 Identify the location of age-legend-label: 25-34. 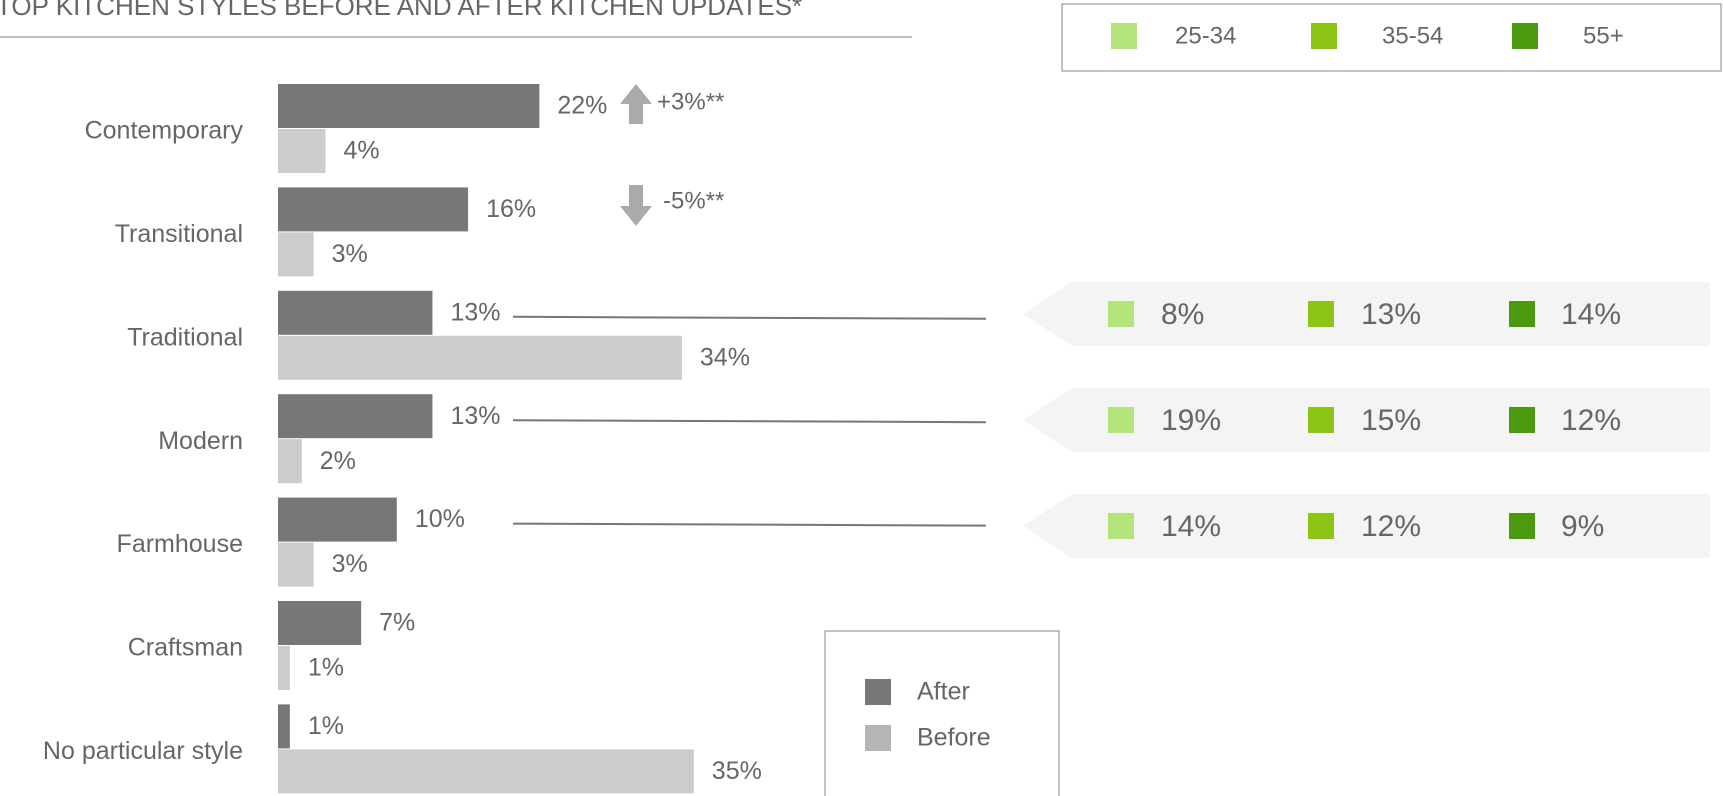
(1205, 35).